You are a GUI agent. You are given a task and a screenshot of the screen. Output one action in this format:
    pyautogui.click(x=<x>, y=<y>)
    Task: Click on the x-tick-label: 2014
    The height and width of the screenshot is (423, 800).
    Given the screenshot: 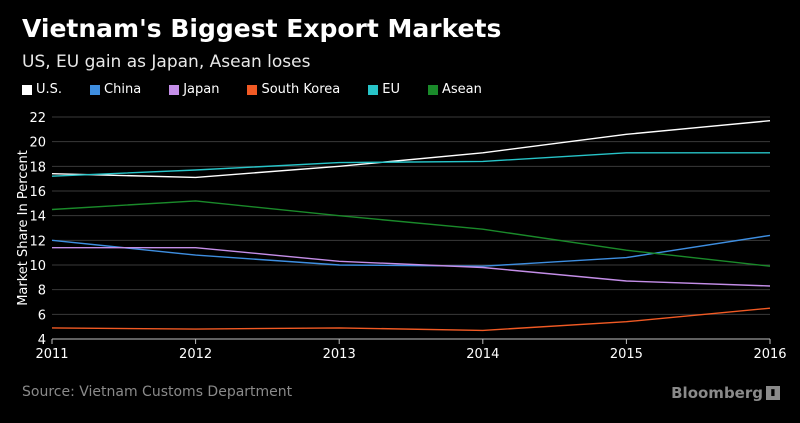 What is the action you would take?
    pyautogui.click(x=482, y=354)
    